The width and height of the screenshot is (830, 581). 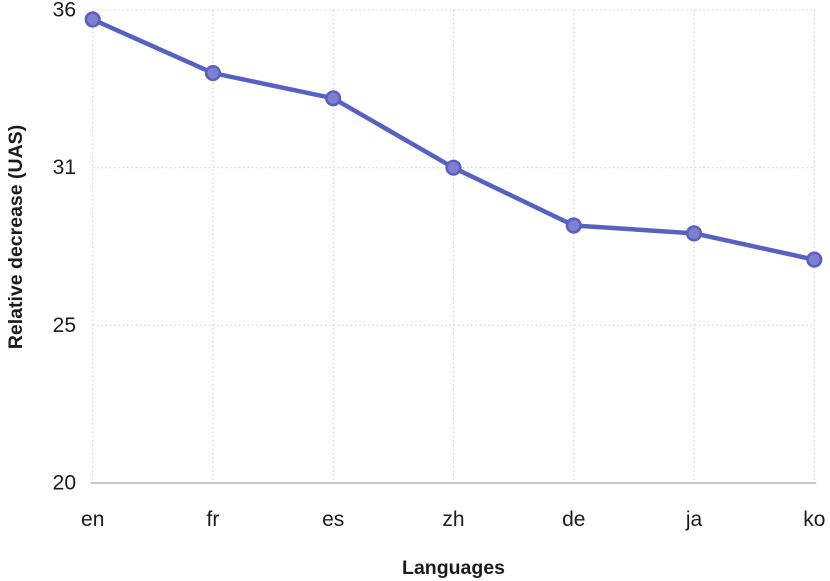 I want to click on y-tick-label: 36, so click(x=64, y=11).